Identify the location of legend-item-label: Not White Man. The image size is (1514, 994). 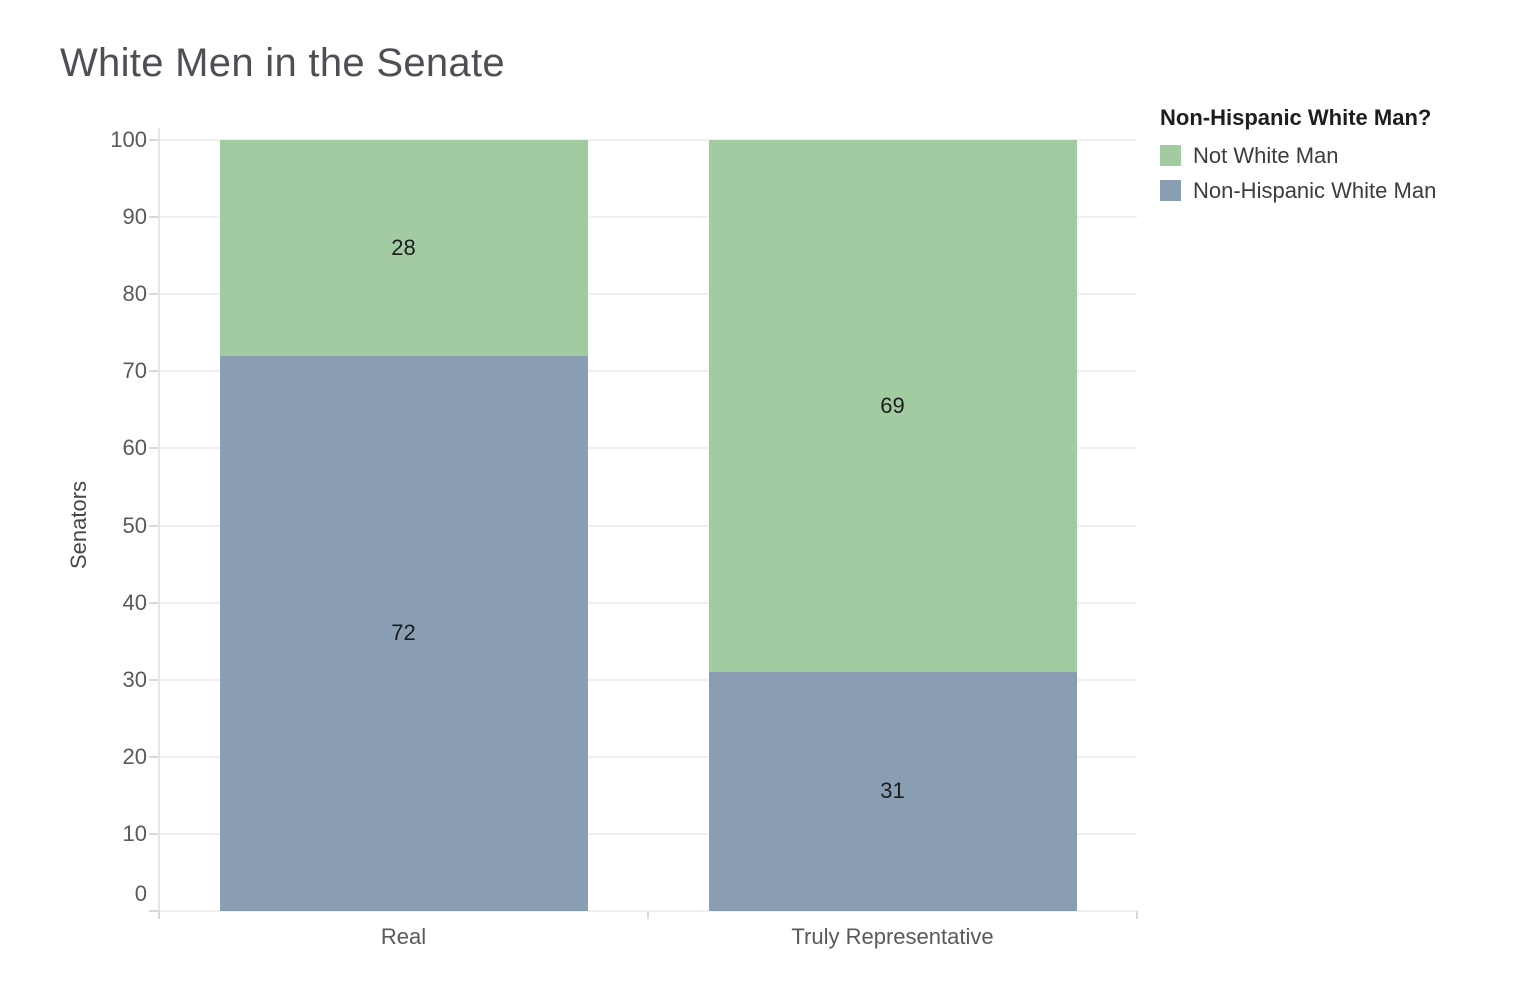
(1266, 155).